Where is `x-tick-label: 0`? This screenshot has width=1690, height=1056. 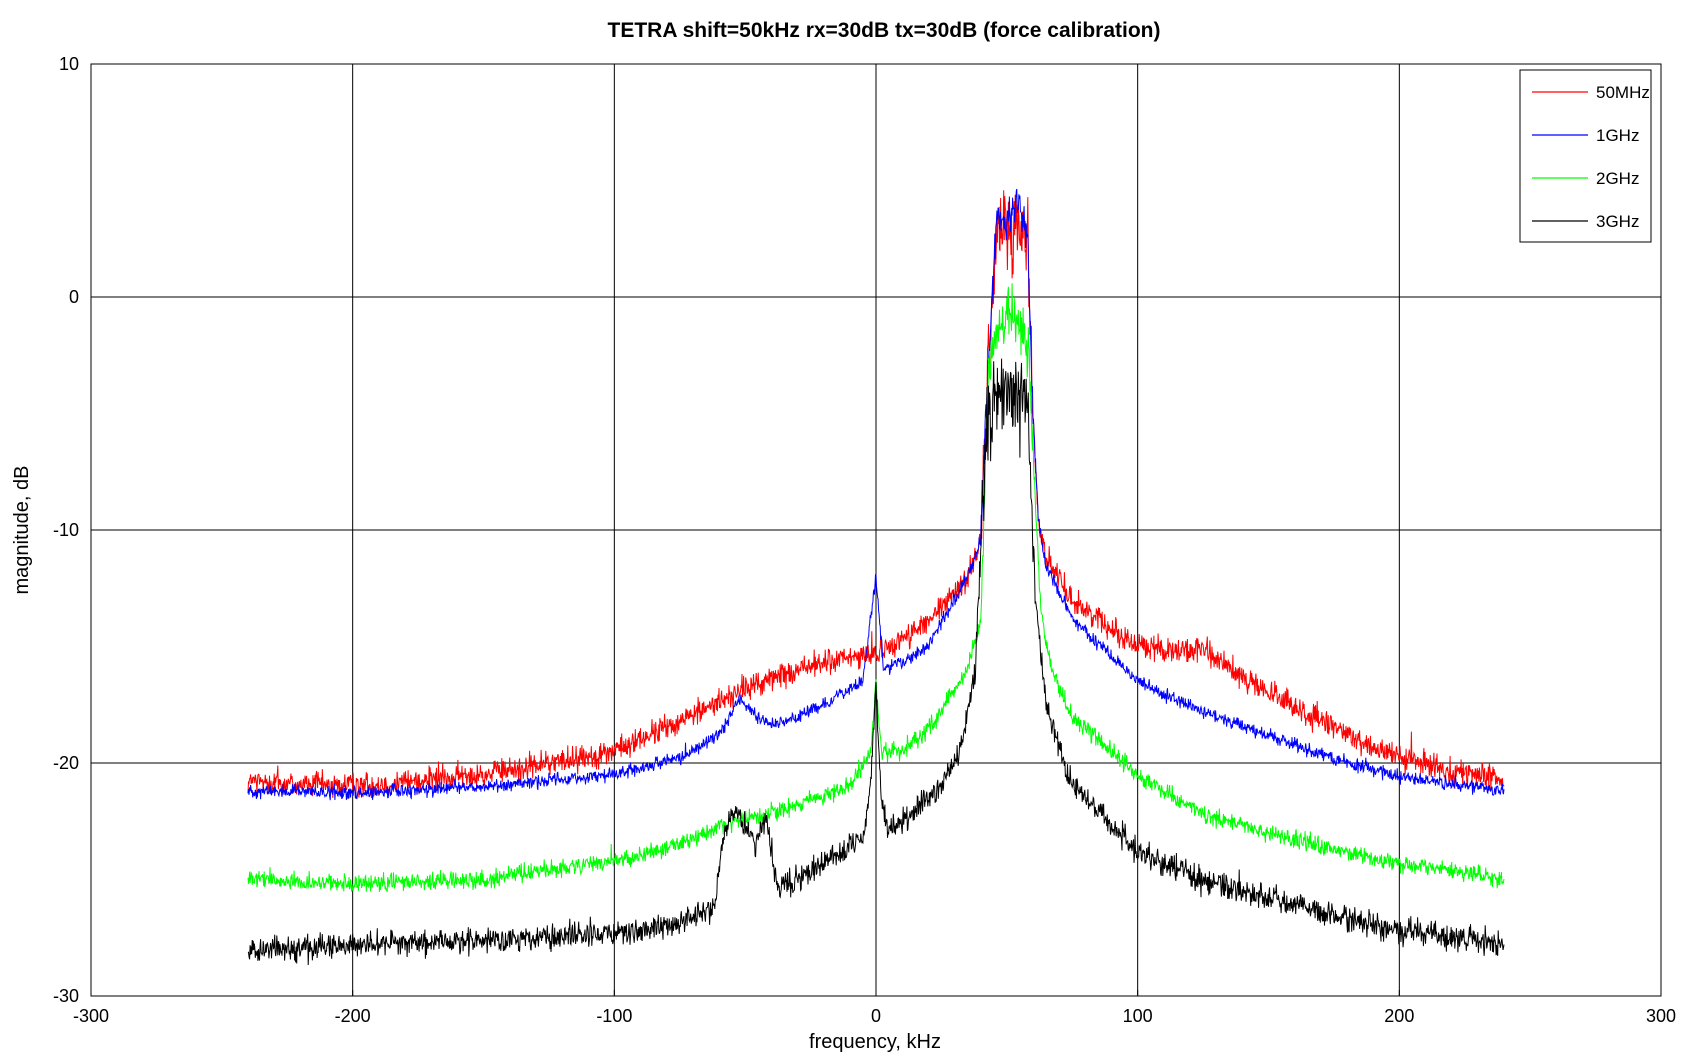 x-tick-label: 0 is located at coordinates (876, 1016).